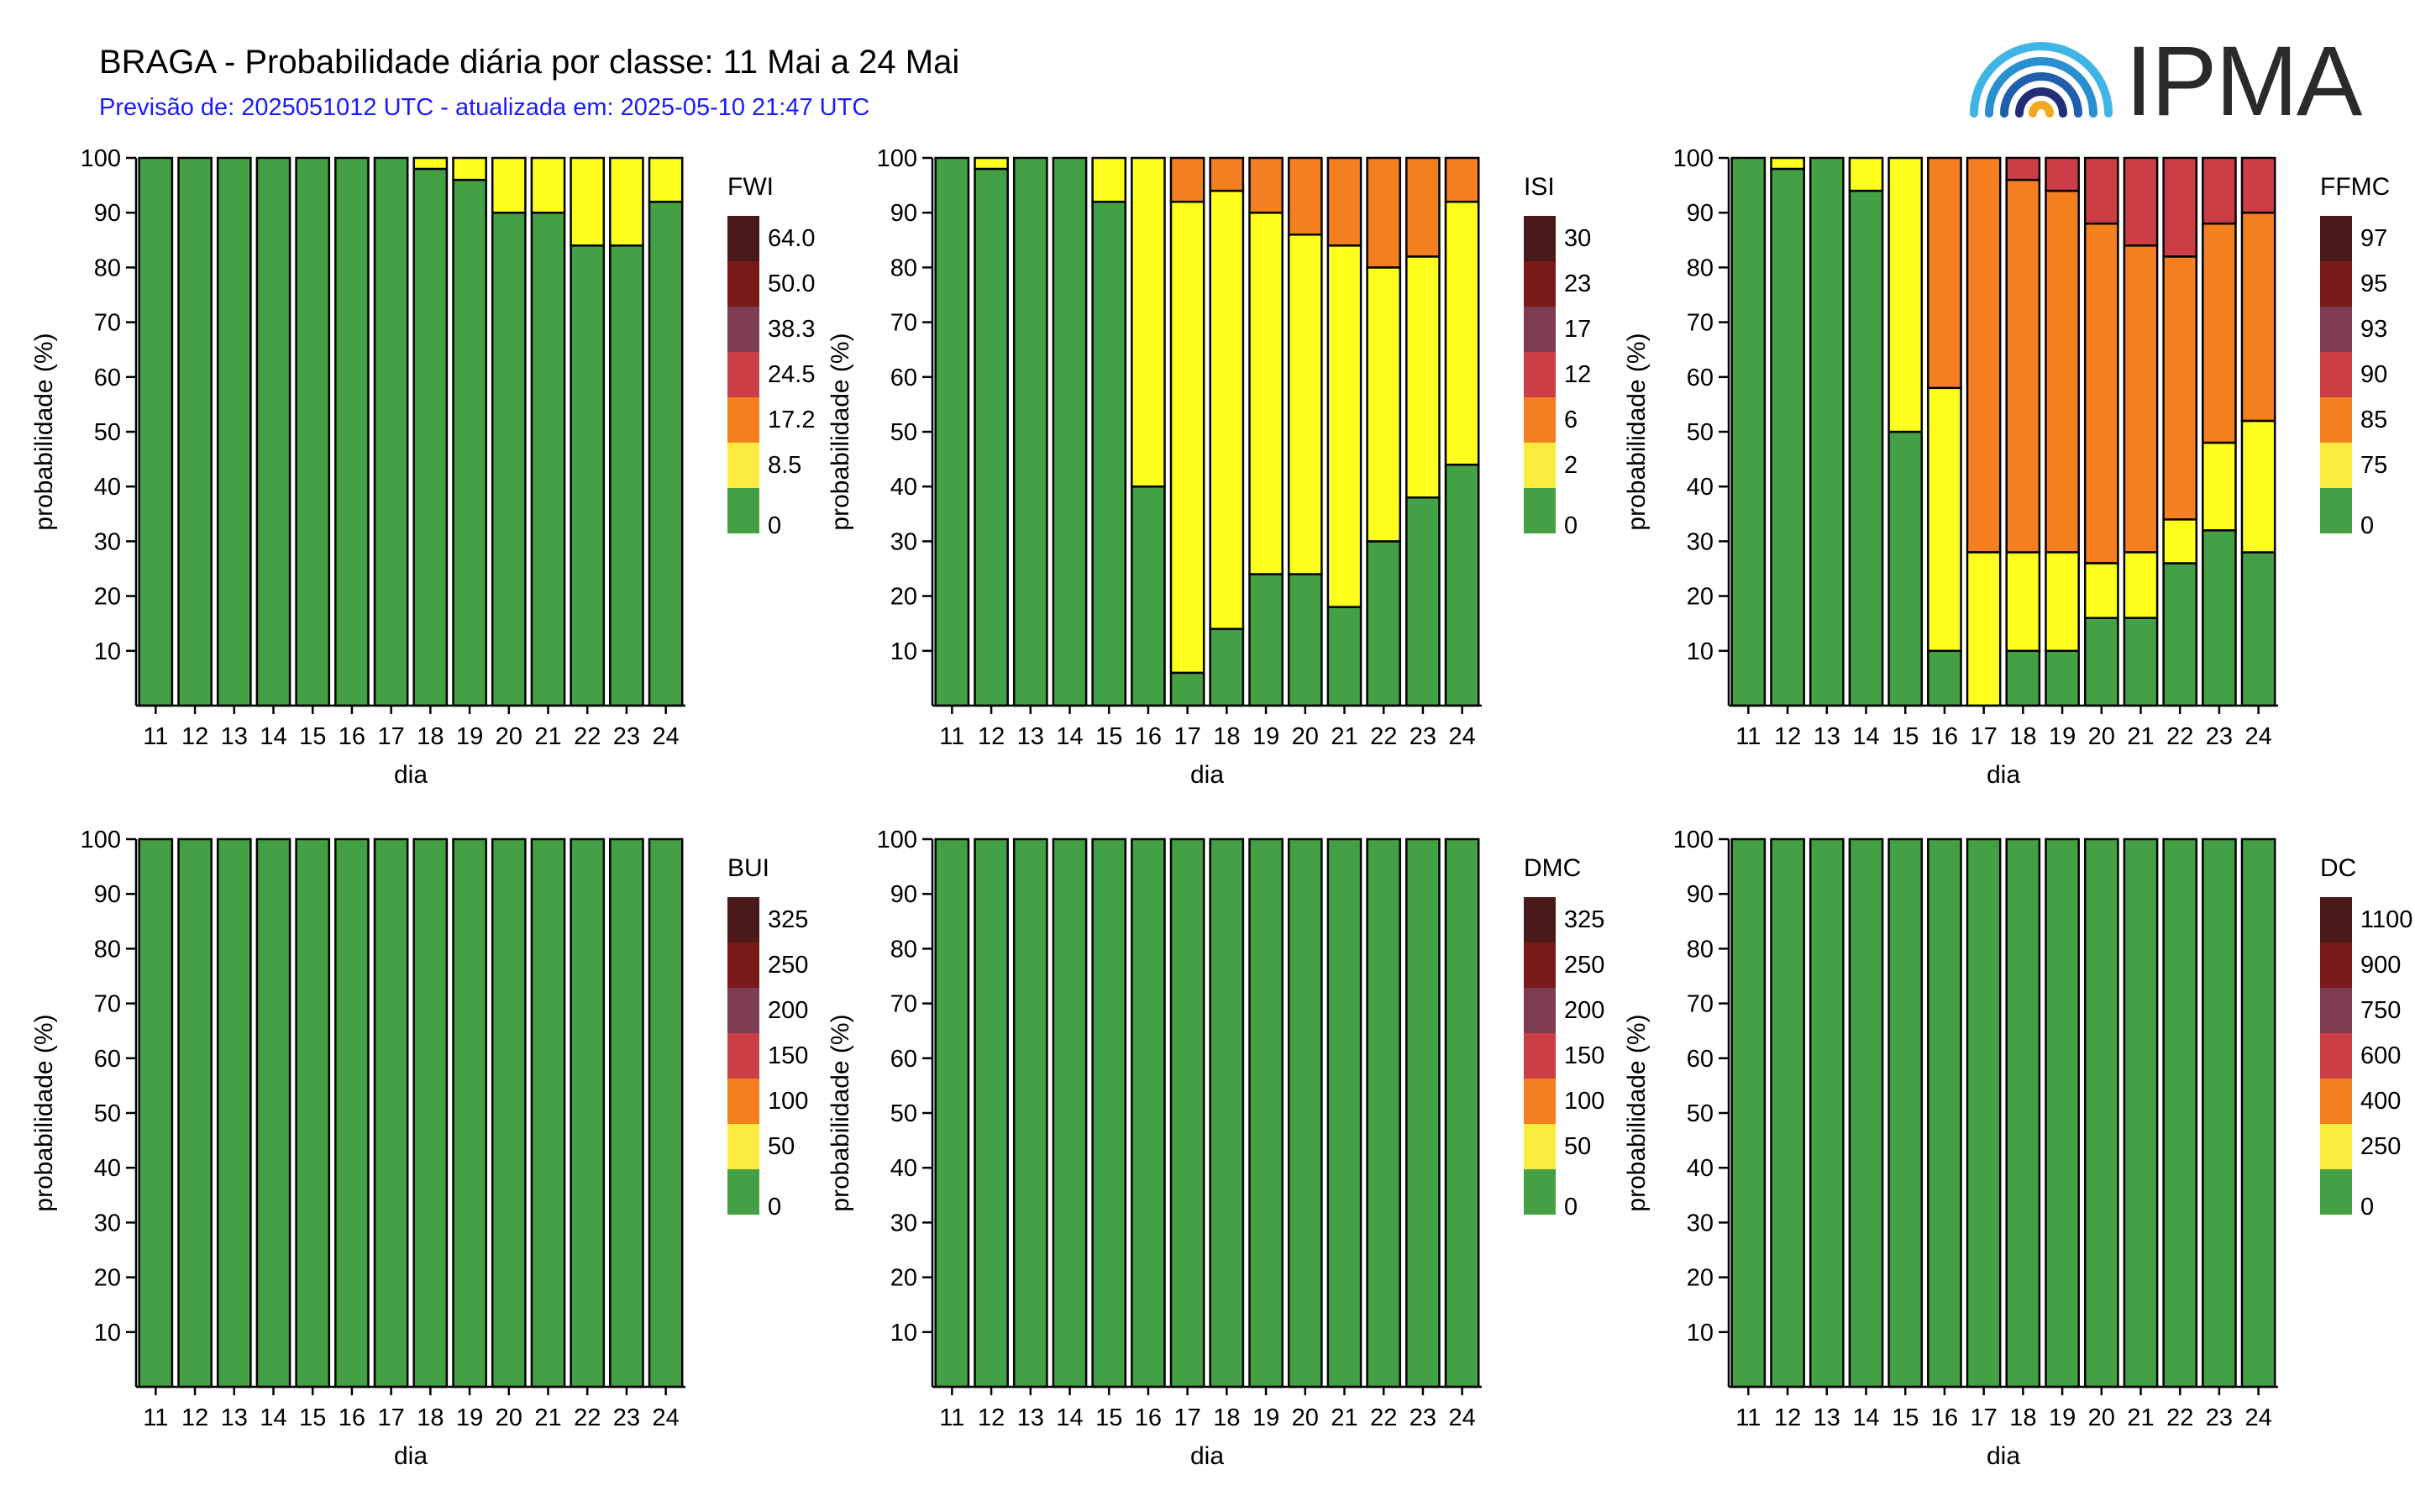  What do you see at coordinates (903, 1278) in the screenshot?
I see `y-tick-label-dmc-20: 20` at bounding box center [903, 1278].